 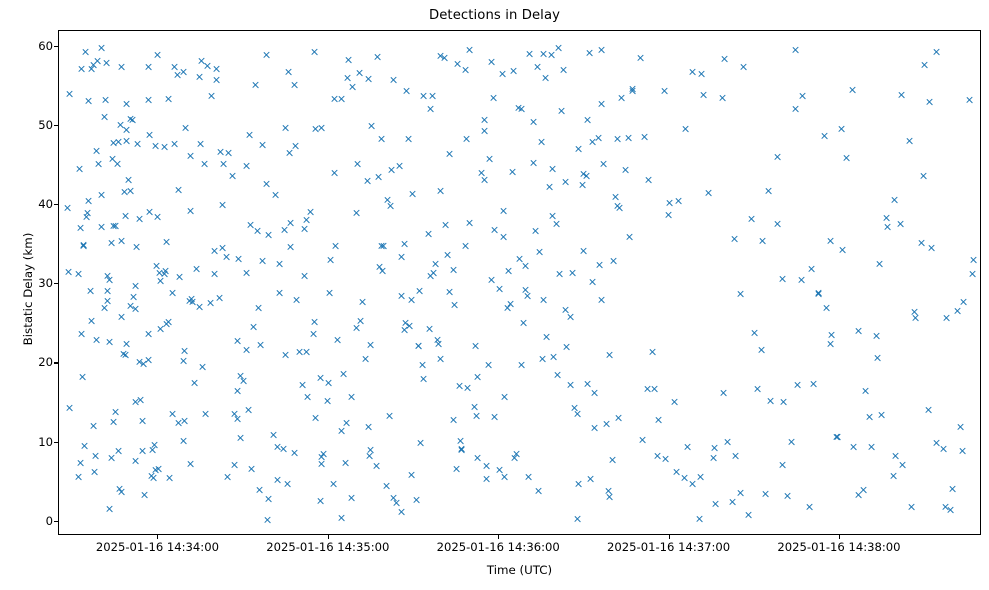 What do you see at coordinates (669, 537) in the screenshot?
I see `x-axis-tick` at bounding box center [669, 537].